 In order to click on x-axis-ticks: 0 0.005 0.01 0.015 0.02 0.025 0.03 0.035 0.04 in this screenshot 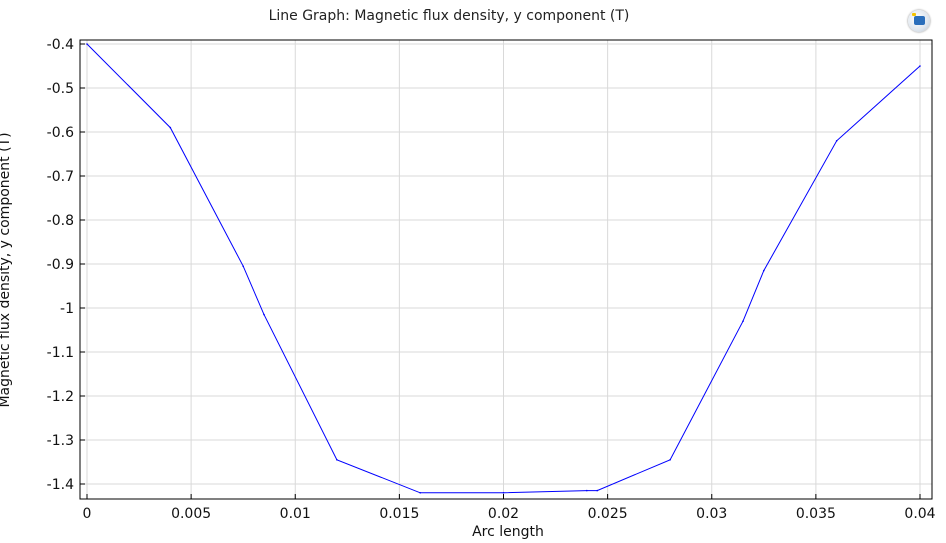, I will do `click(509, 508)`.